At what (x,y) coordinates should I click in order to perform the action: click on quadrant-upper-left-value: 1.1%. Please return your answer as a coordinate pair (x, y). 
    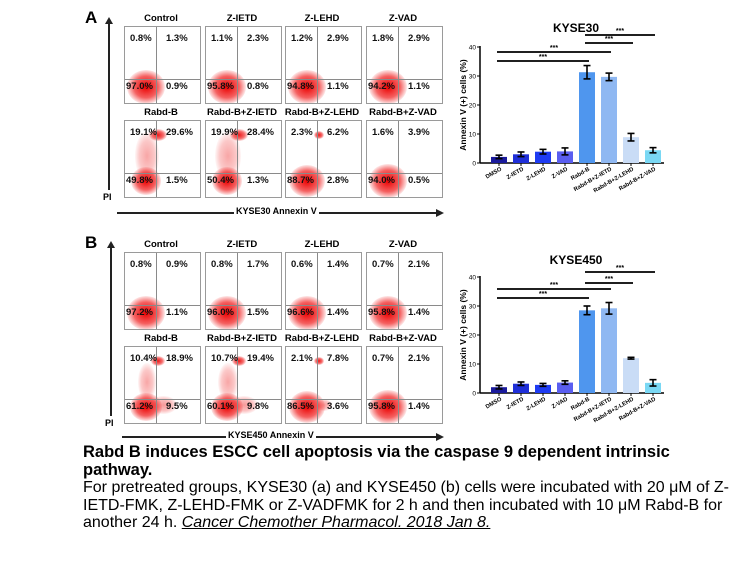
    Looking at the image, I should click on (222, 38).